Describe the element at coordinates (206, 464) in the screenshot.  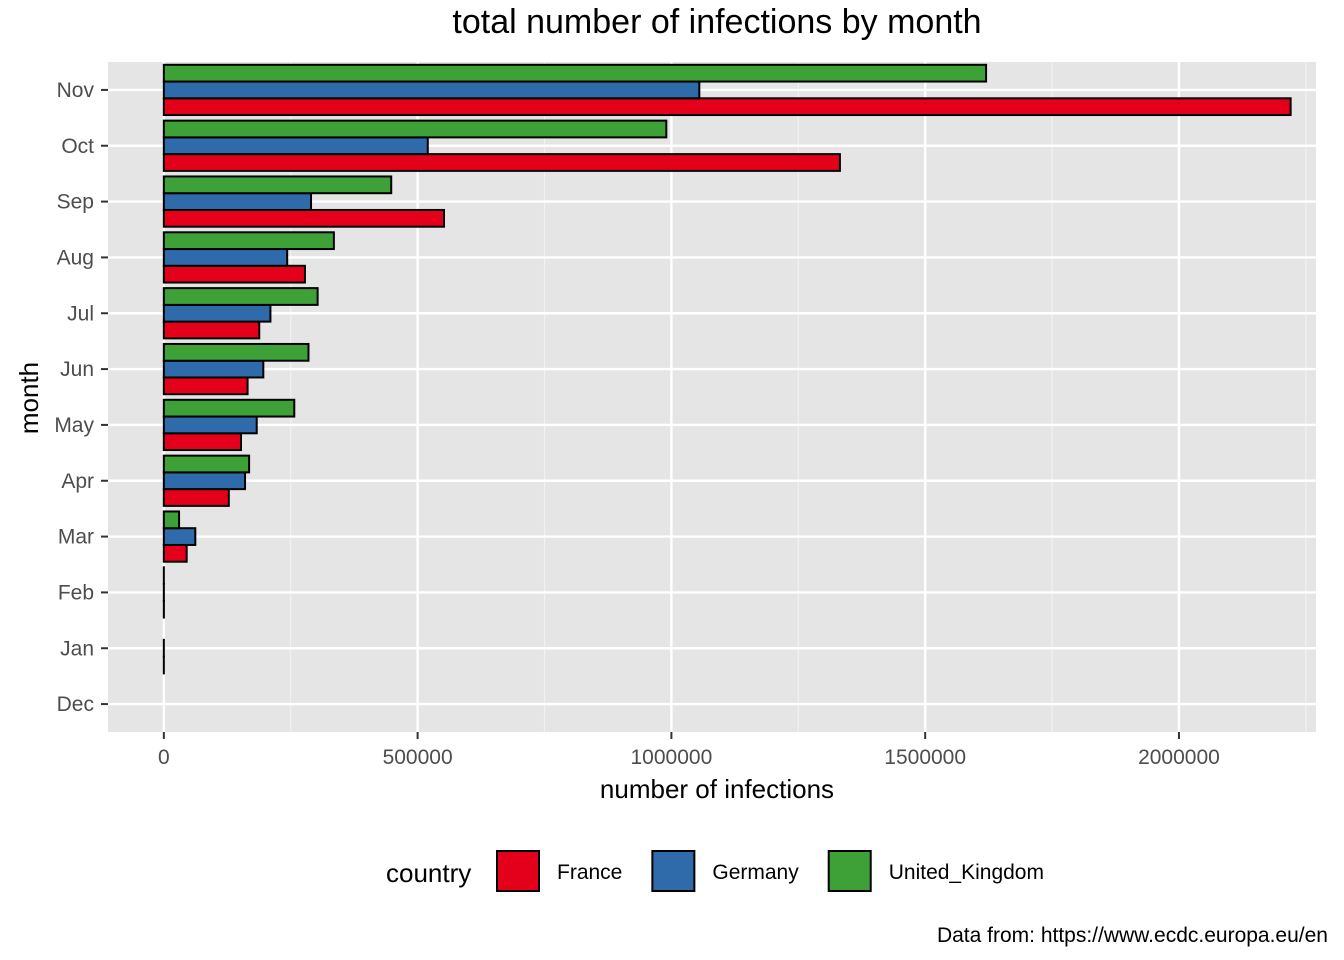
I see `bar-united-kingdom-apr` at that location.